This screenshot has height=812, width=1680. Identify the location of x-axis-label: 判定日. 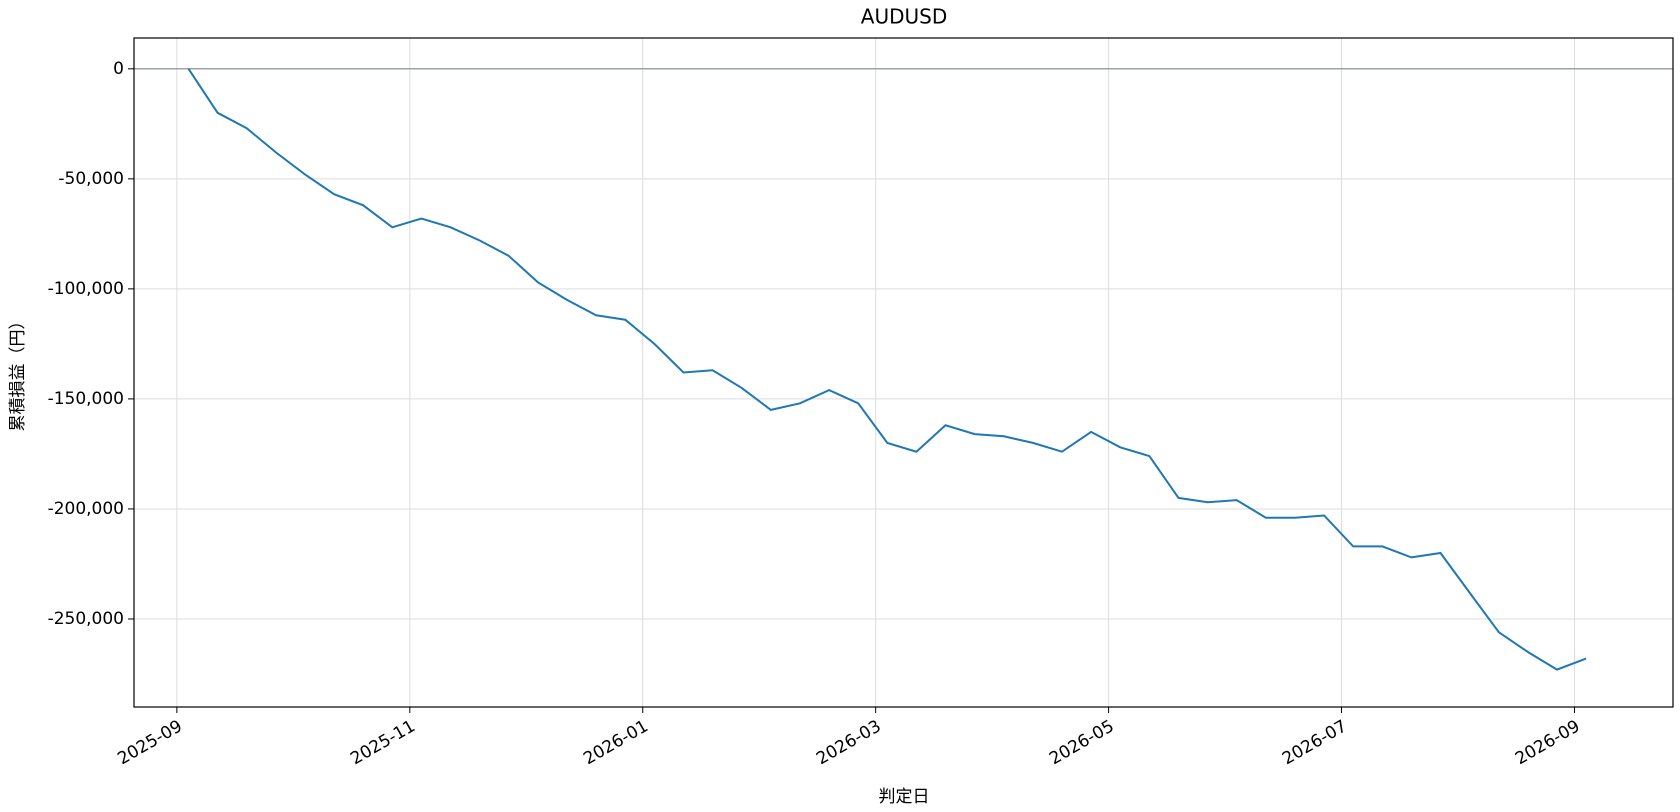
(904, 797).